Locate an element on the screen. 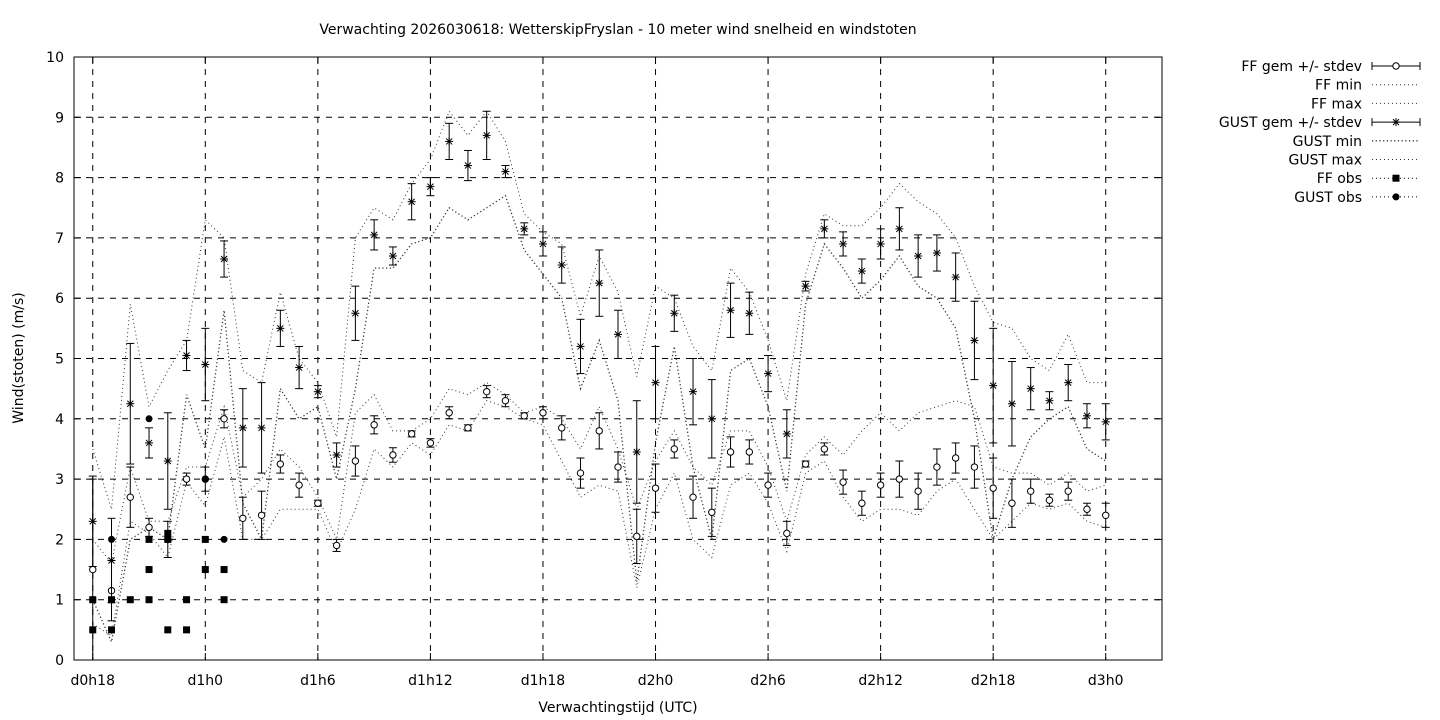 This screenshot has height=720, width=1440. y-tick-label: 10 is located at coordinates (55, 58).